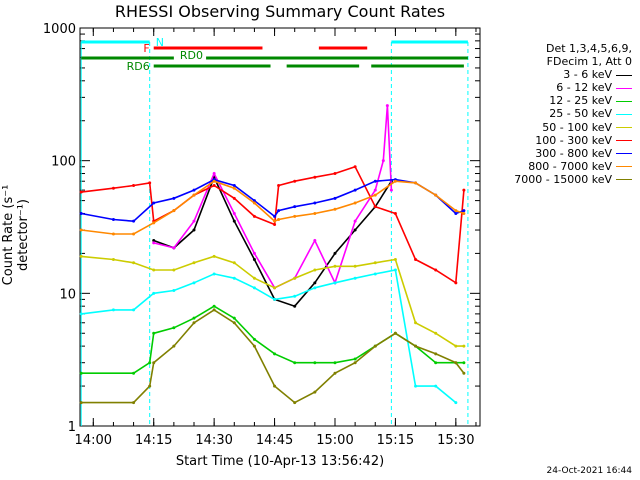 The image size is (640, 480). What do you see at coordinates (584, 88) in the screenshot?
I see `legend-label: 6 - 12 keV` at bounding box center [584, 88].